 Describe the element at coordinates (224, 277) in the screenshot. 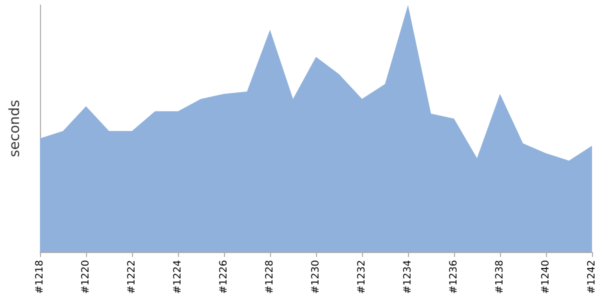

I see `x-tick-label: #1226` at that location.